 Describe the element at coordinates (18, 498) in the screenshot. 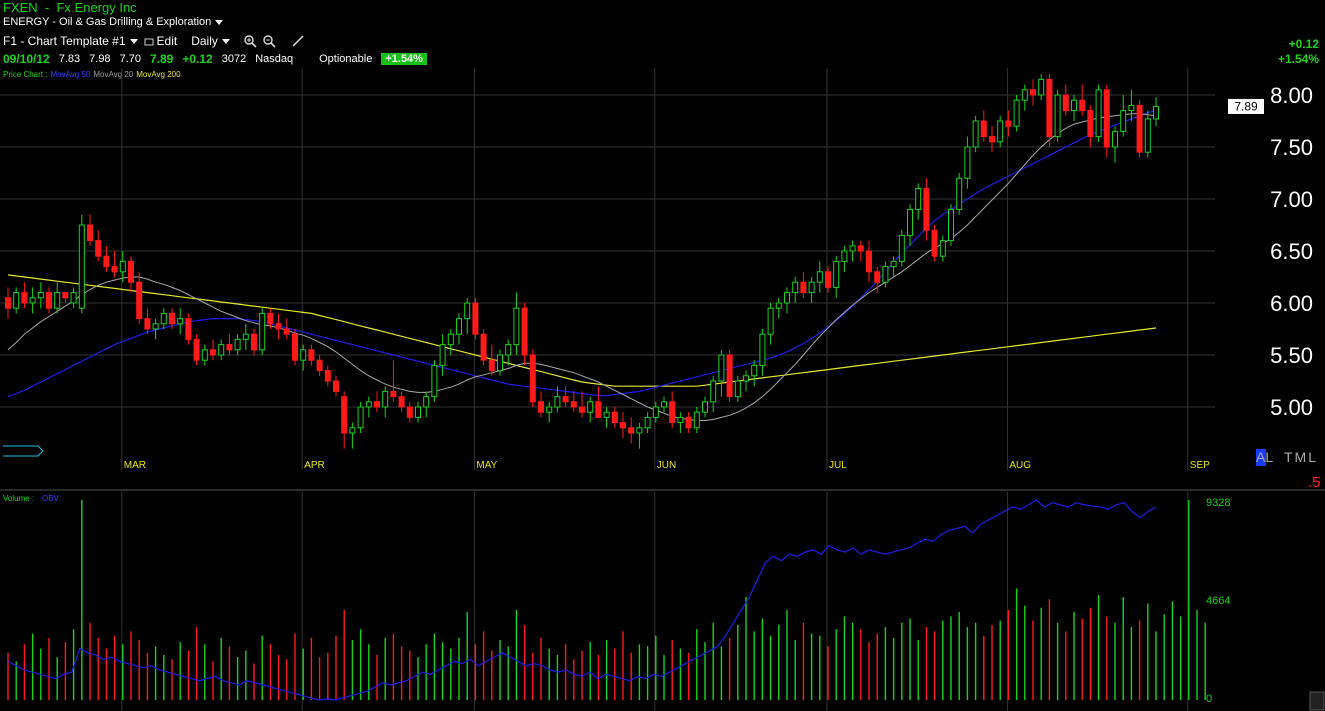

I see `volume-legend: Volume :` at that location.